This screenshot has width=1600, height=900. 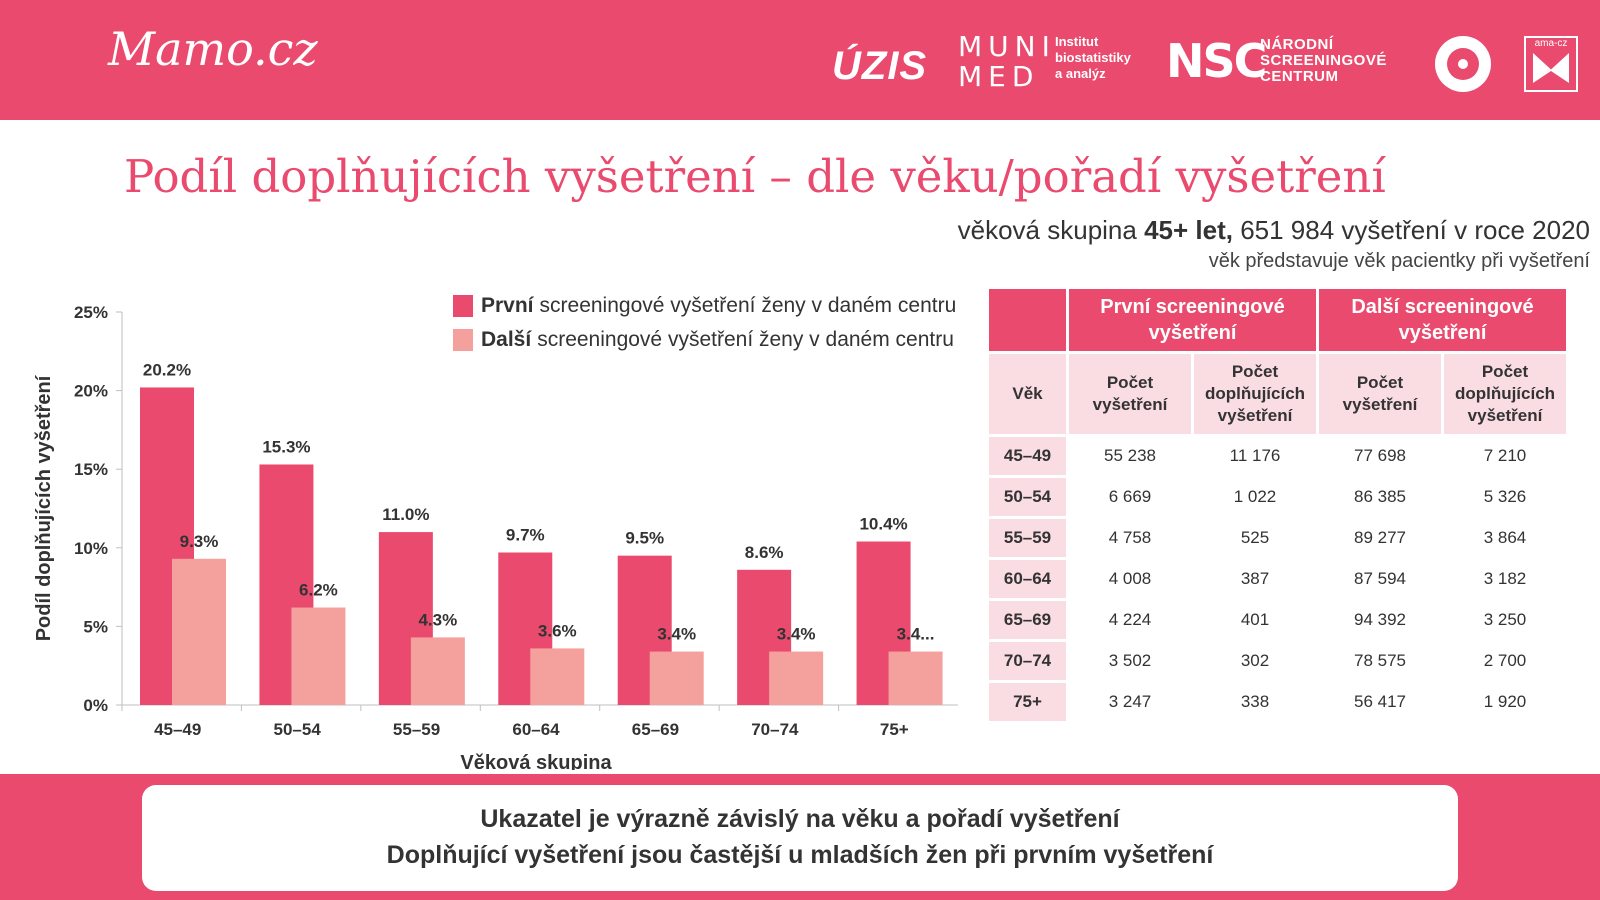 What do you see at coordinates (883, 524) in the screenshot?
I see `data-label: 10.4%` at bounding box center [883, 524].